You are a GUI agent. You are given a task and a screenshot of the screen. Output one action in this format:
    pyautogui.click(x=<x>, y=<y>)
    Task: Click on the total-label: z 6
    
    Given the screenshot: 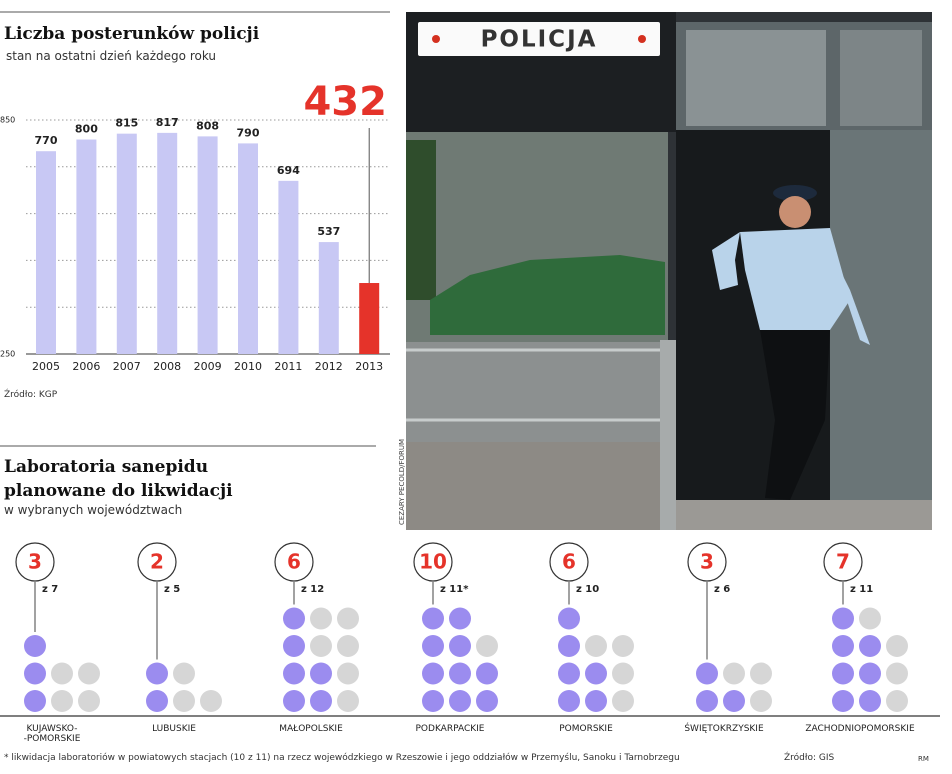 What is the action you would take?
    pyautogui.click(x=722, y=589)
    